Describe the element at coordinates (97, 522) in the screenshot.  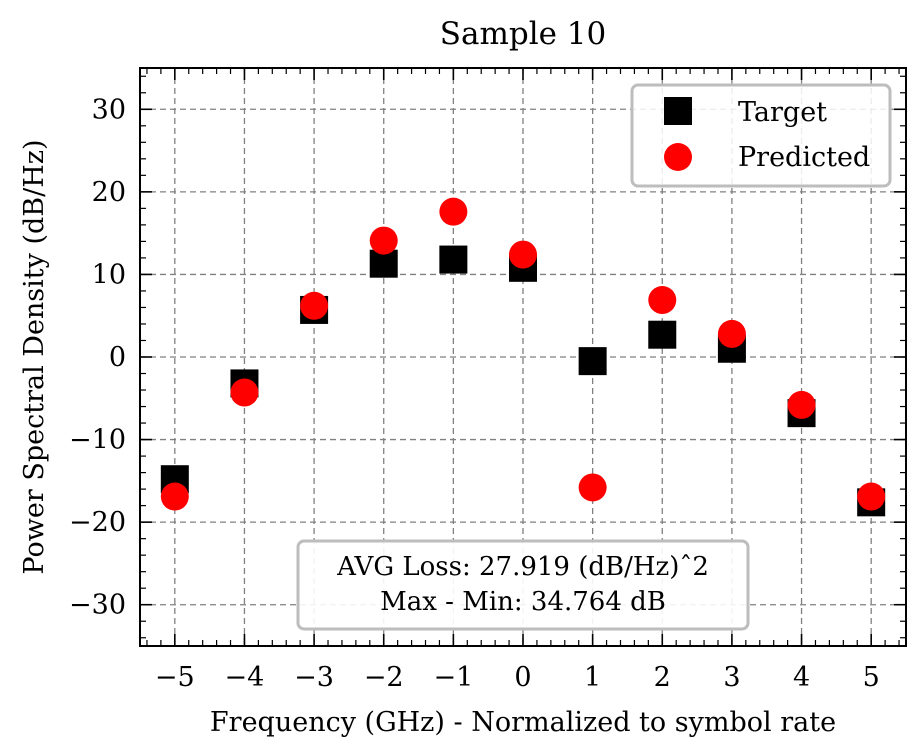
I see `y-tick-label: −20` at that location.